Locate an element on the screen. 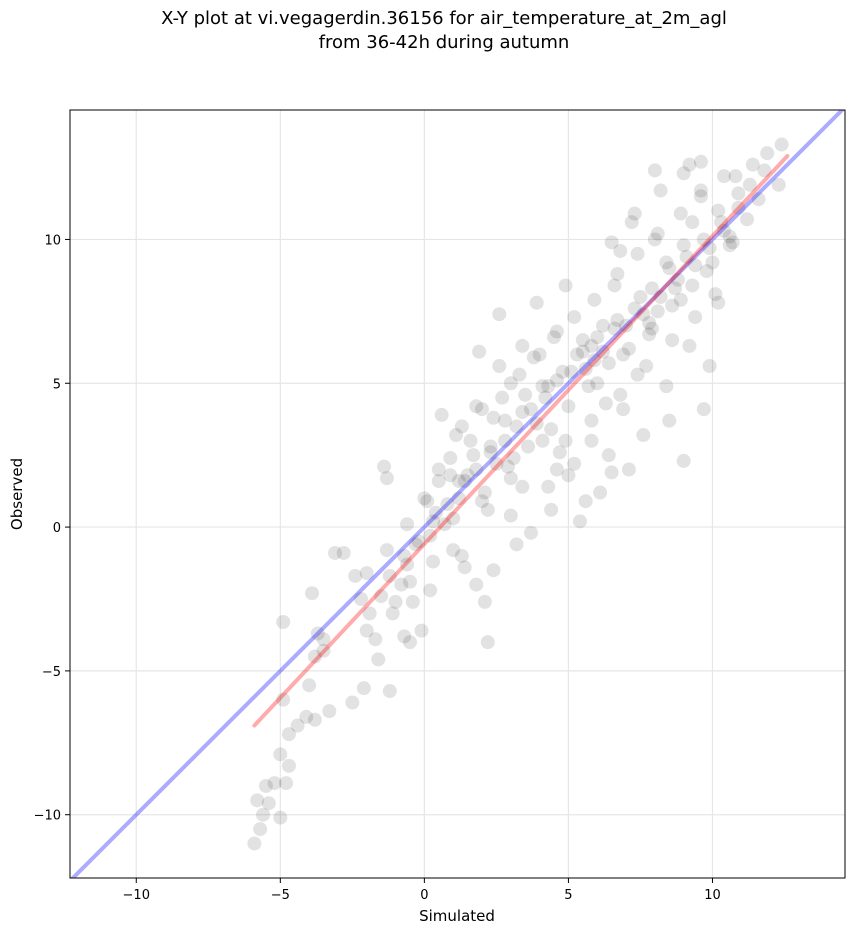 This screenshot has height=934, width=854. y-tick-label-4: 10 is located at coordinates (52, 240).